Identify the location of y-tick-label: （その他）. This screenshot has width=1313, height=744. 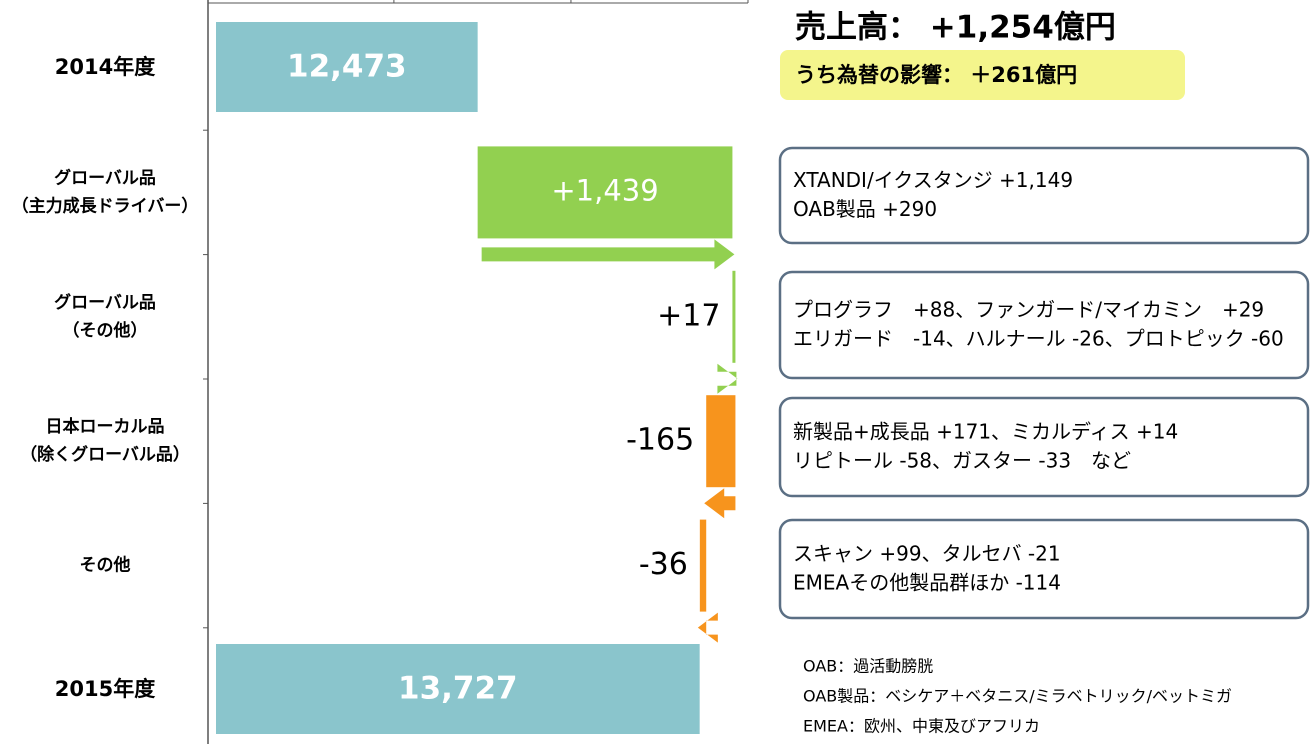
(105, 330).